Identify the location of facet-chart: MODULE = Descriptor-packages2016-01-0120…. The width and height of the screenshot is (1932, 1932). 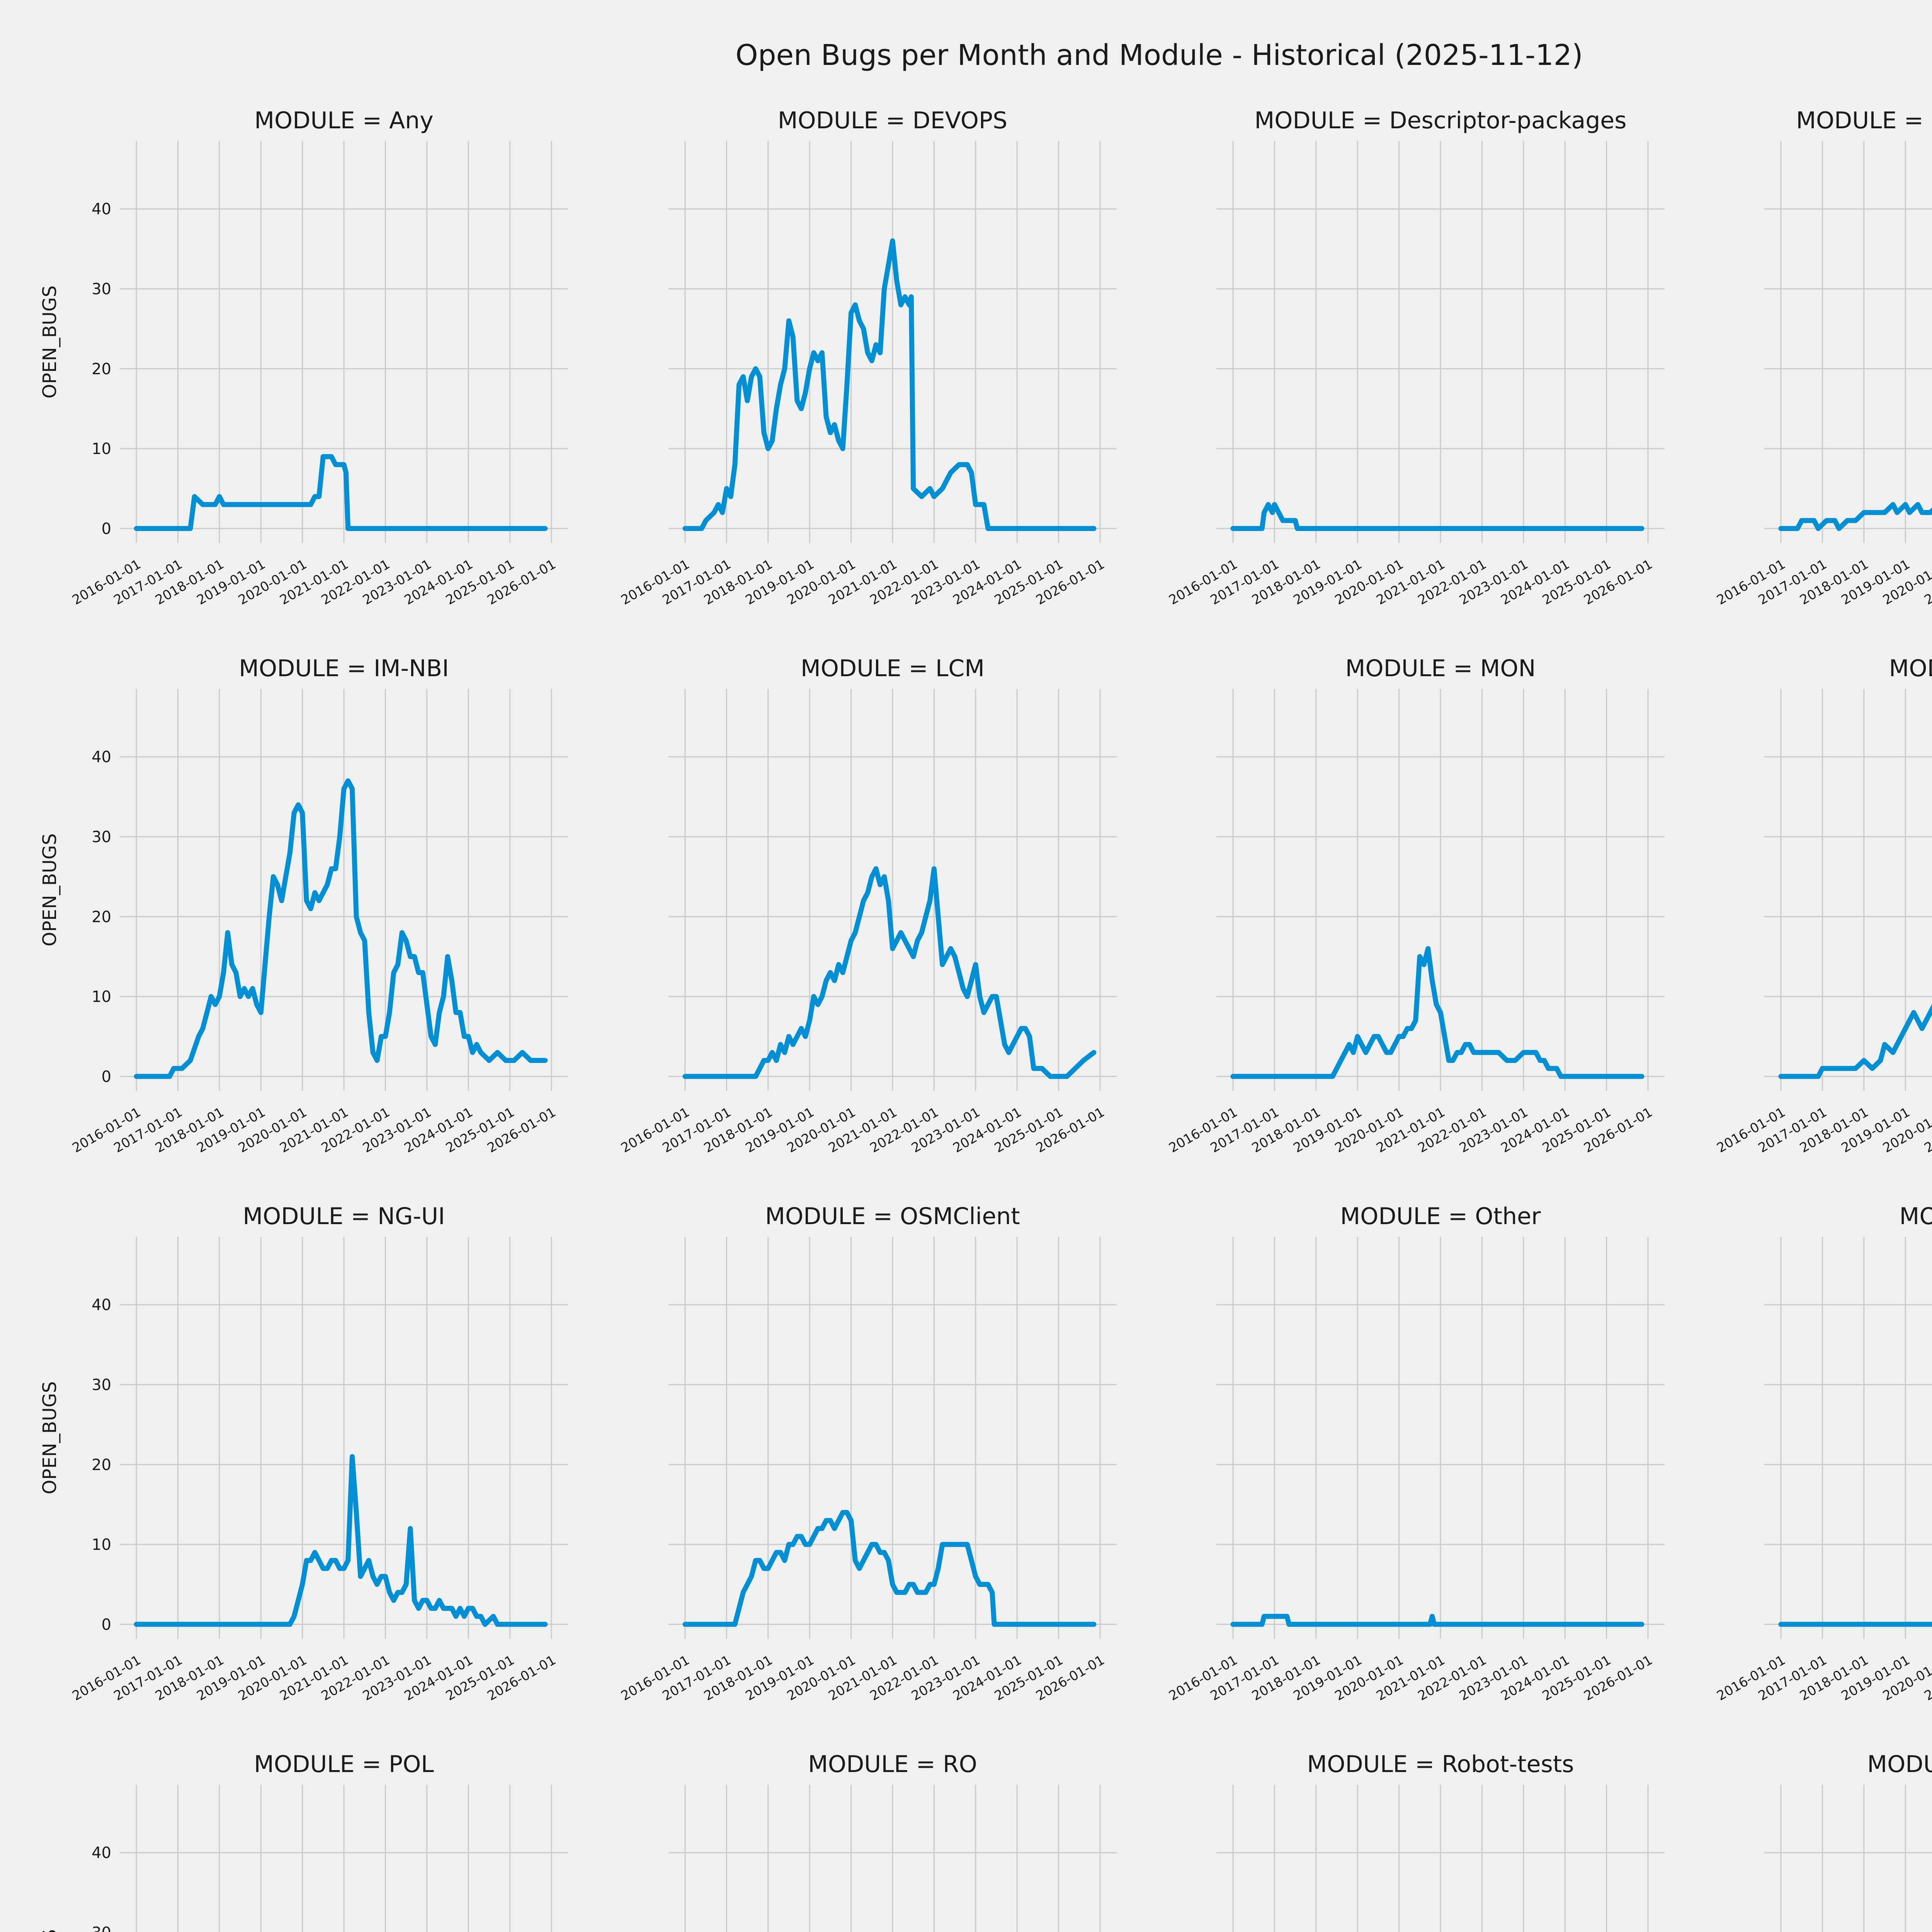
(1416, 358).